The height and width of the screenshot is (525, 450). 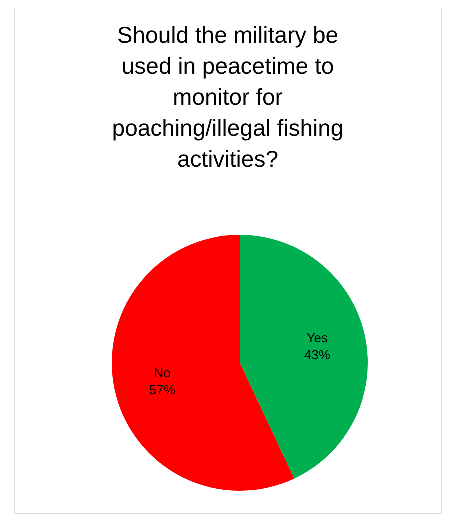 I want to click on pie-slice, so click(x=304, y=357).